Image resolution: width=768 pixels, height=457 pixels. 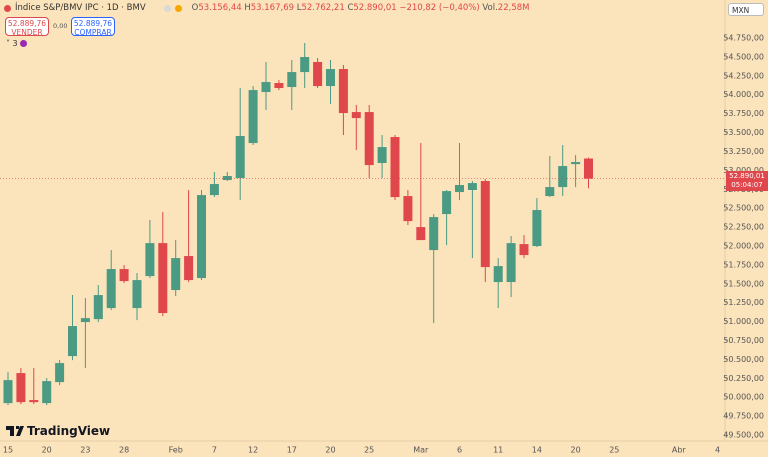 I want to click on sell-button: 52.889,76 VENDER, so click(x=27, y=27).